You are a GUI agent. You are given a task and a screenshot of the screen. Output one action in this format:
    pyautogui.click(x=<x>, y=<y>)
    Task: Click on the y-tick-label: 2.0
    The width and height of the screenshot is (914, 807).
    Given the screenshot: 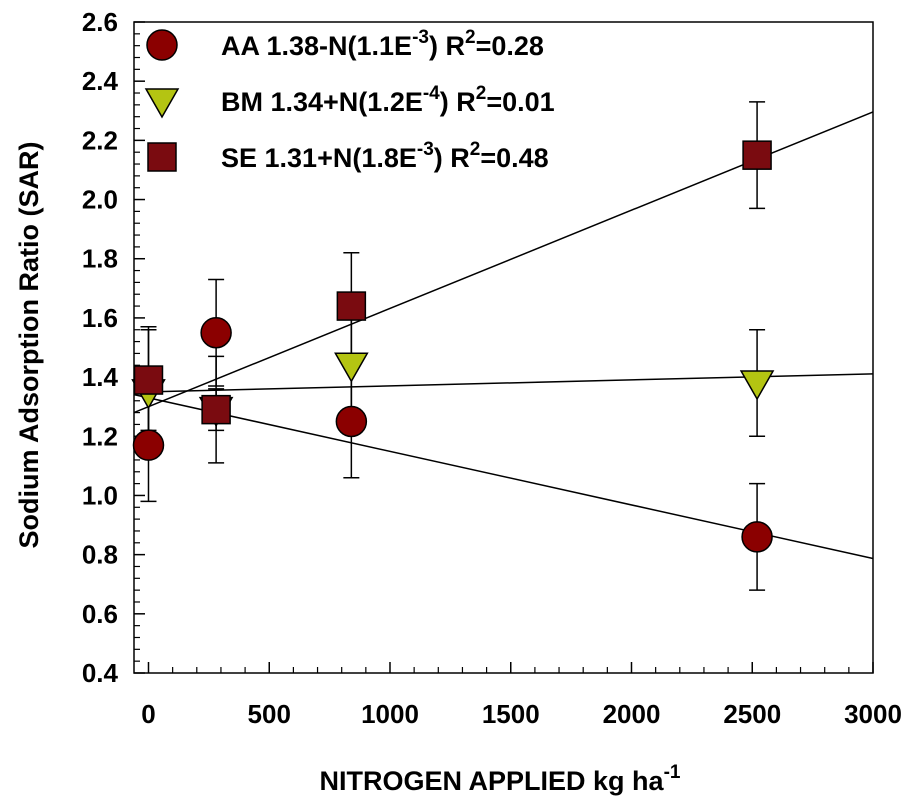 What is the action you would take?
    pyautogui.click(x=100, y=200)
    